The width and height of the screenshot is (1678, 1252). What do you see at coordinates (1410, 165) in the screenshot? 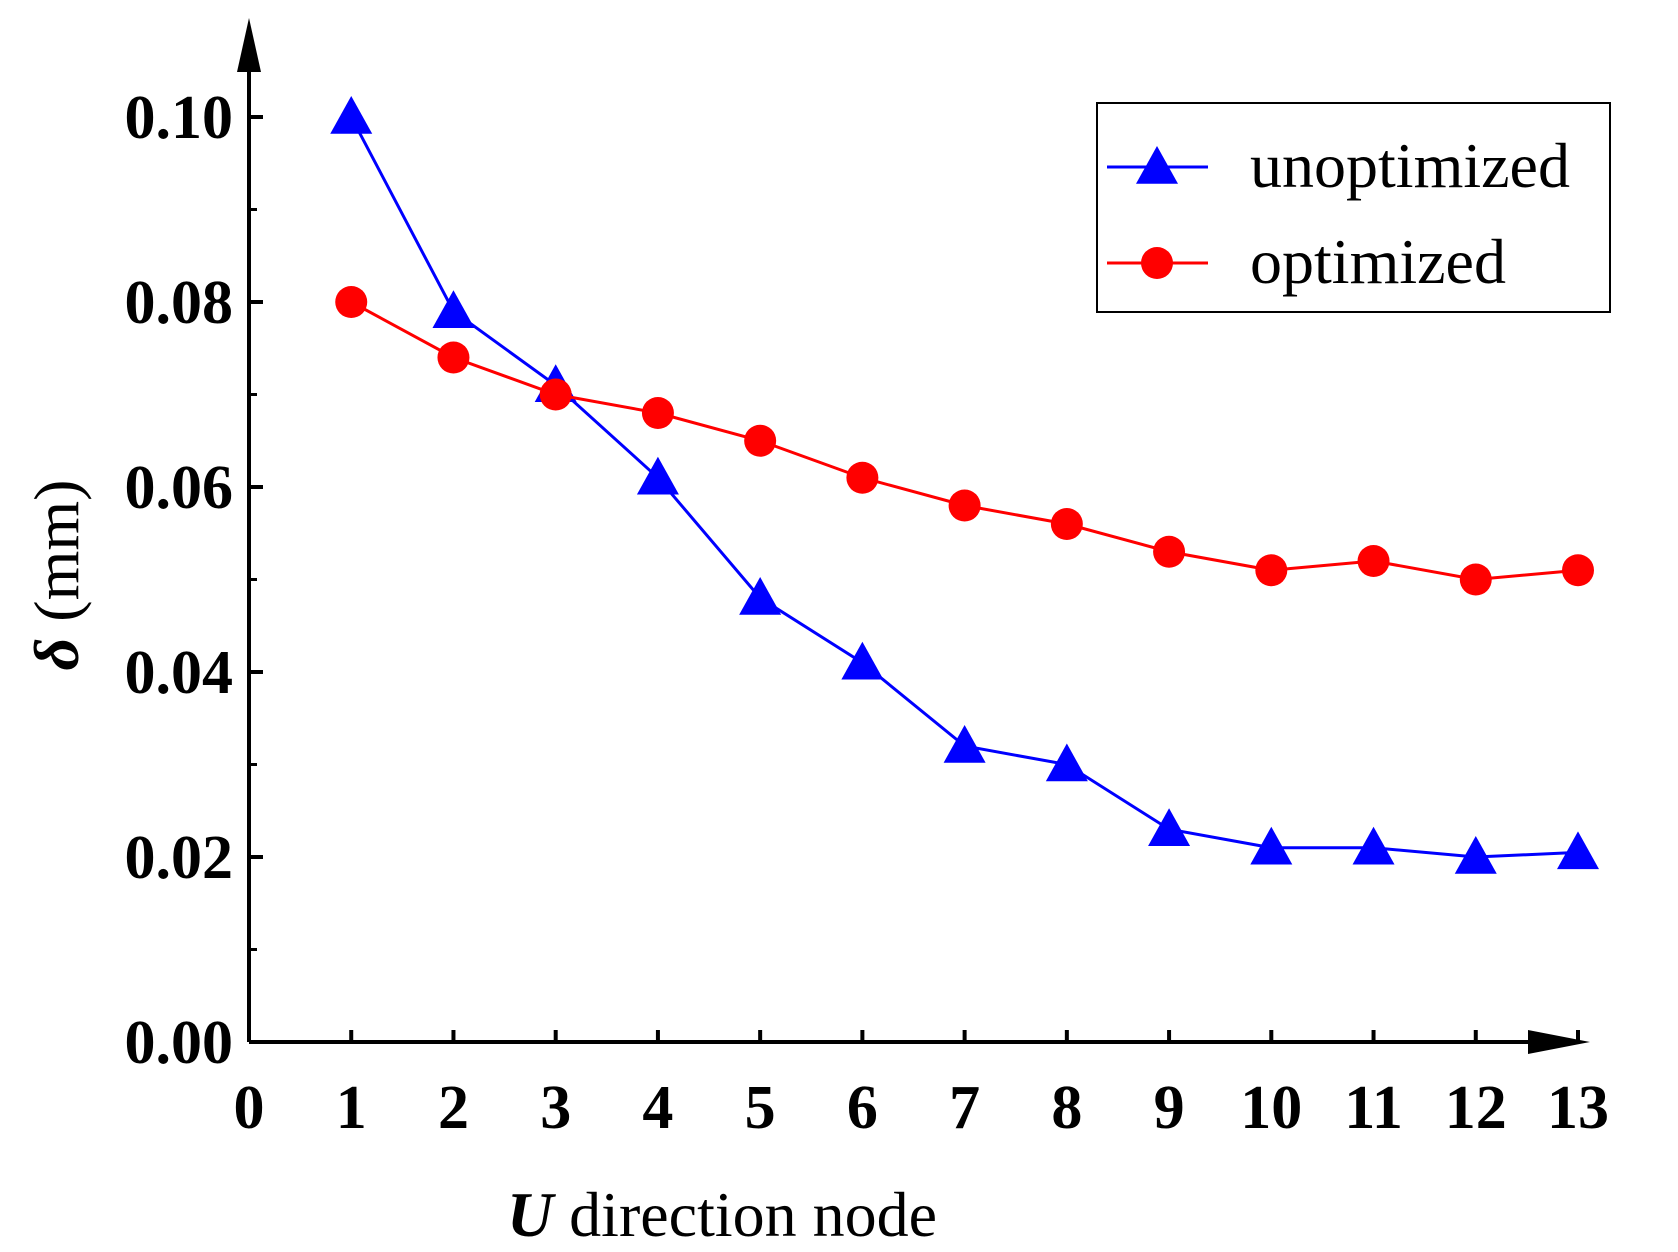
I see `legend-label-unoptimized: unoptimized` at bounding box center [1410, 165].